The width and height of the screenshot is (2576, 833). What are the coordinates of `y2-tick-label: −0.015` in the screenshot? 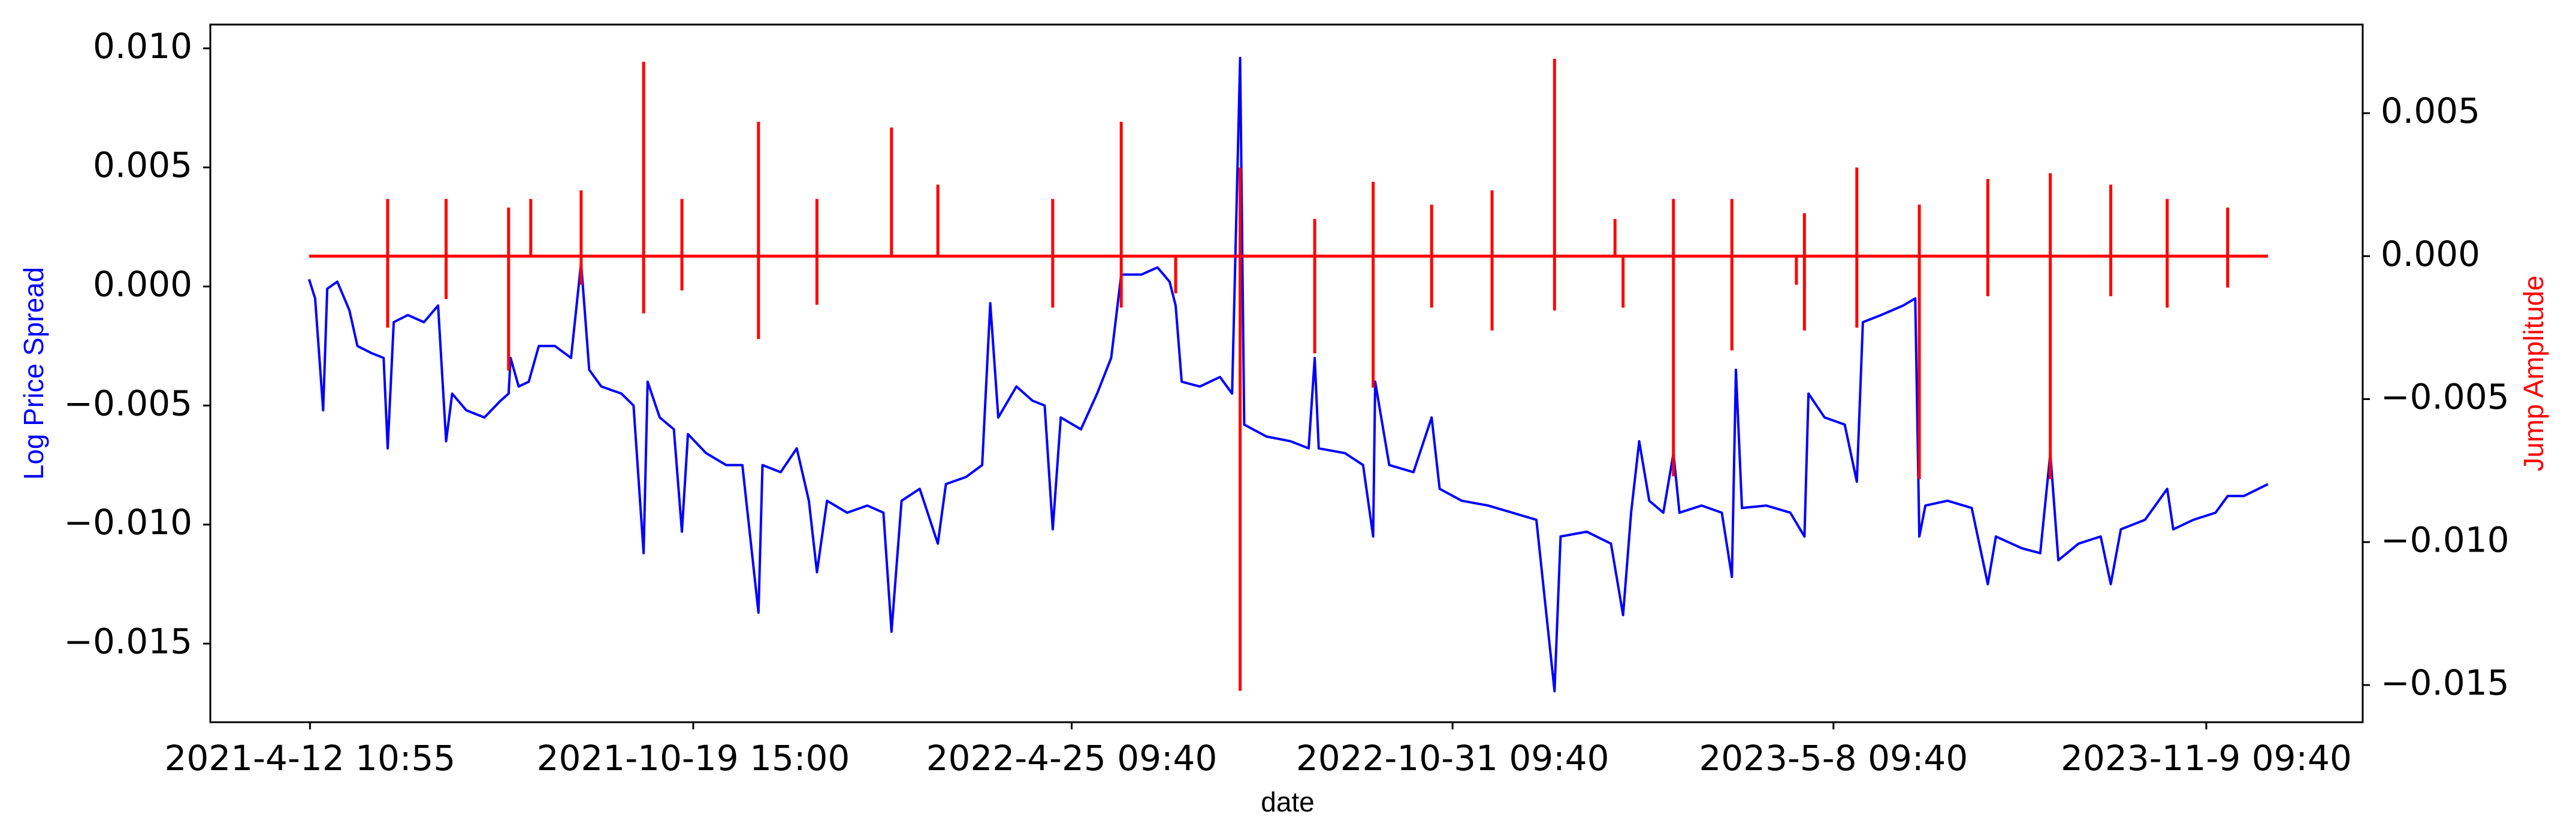 It's located at (2445, 682).